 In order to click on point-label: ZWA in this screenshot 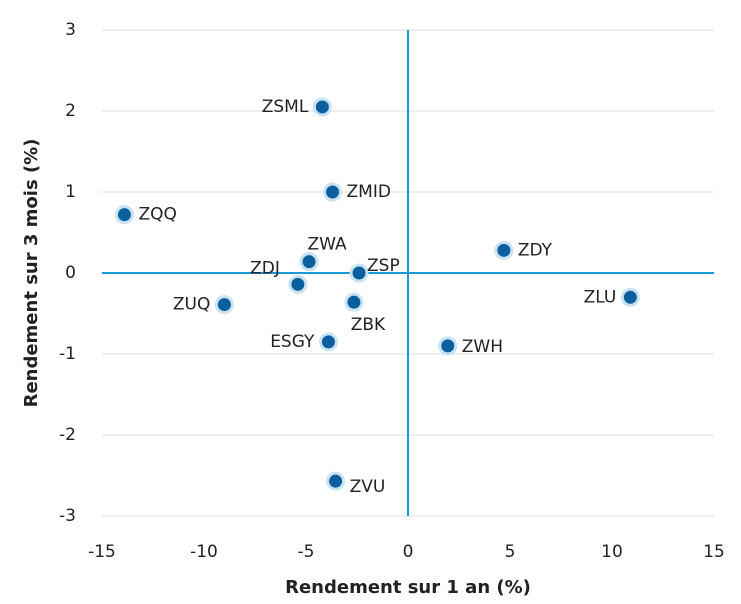, I will do `click(327, 245)`.